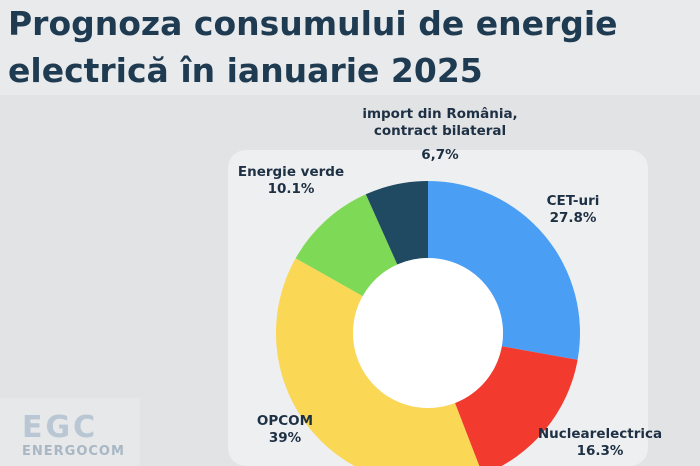  I want to click on slice-name: Nuclearelectrica, so click(600, 434).